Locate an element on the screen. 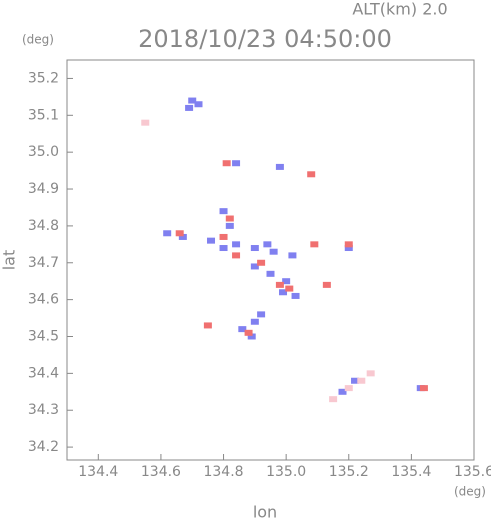  y-tick-label: 34.8 is located at coordinates (43, 226).